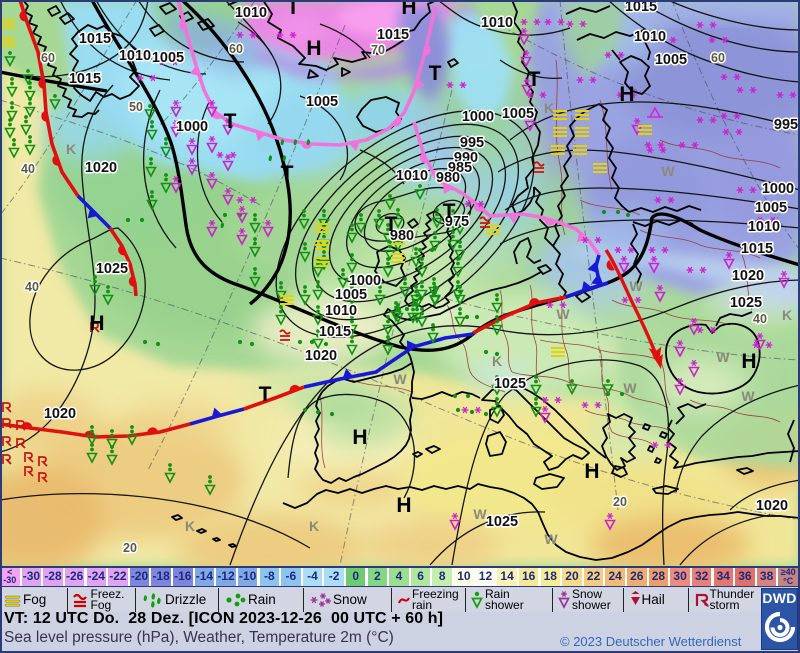 This screenshot has height=653, width=800. I want to click on svg-text: 985, so click(460, 168).